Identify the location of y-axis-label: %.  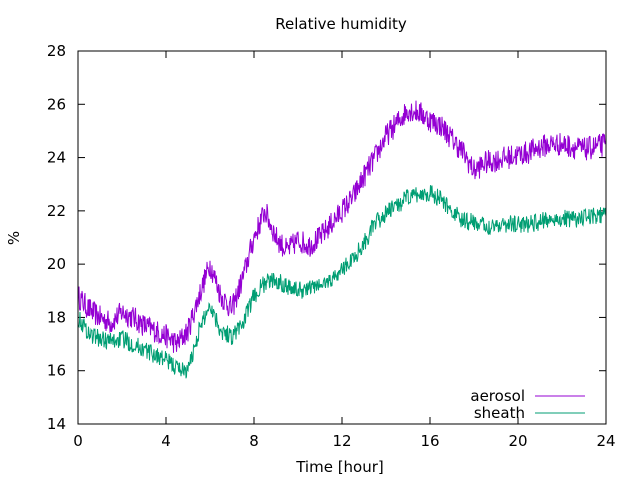
(14, 238).